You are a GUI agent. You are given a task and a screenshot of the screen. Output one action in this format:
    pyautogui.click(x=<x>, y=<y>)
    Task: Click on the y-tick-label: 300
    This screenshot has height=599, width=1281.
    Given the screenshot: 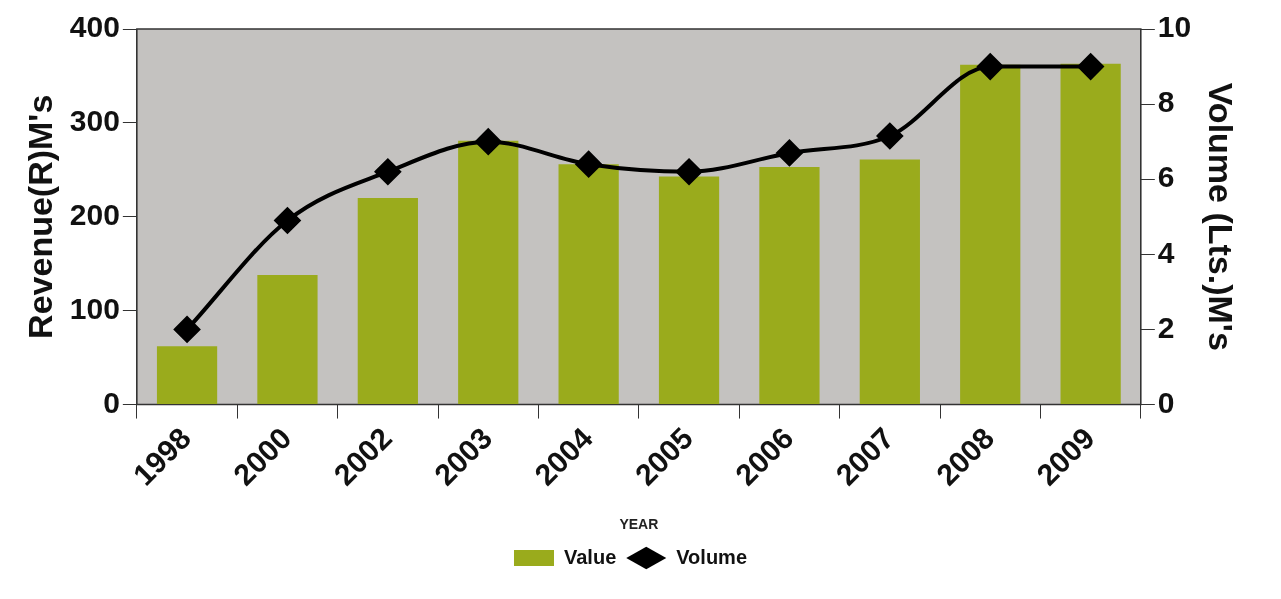 What is the action you would take?
    pyautogui.click(x=94, y=121)
    